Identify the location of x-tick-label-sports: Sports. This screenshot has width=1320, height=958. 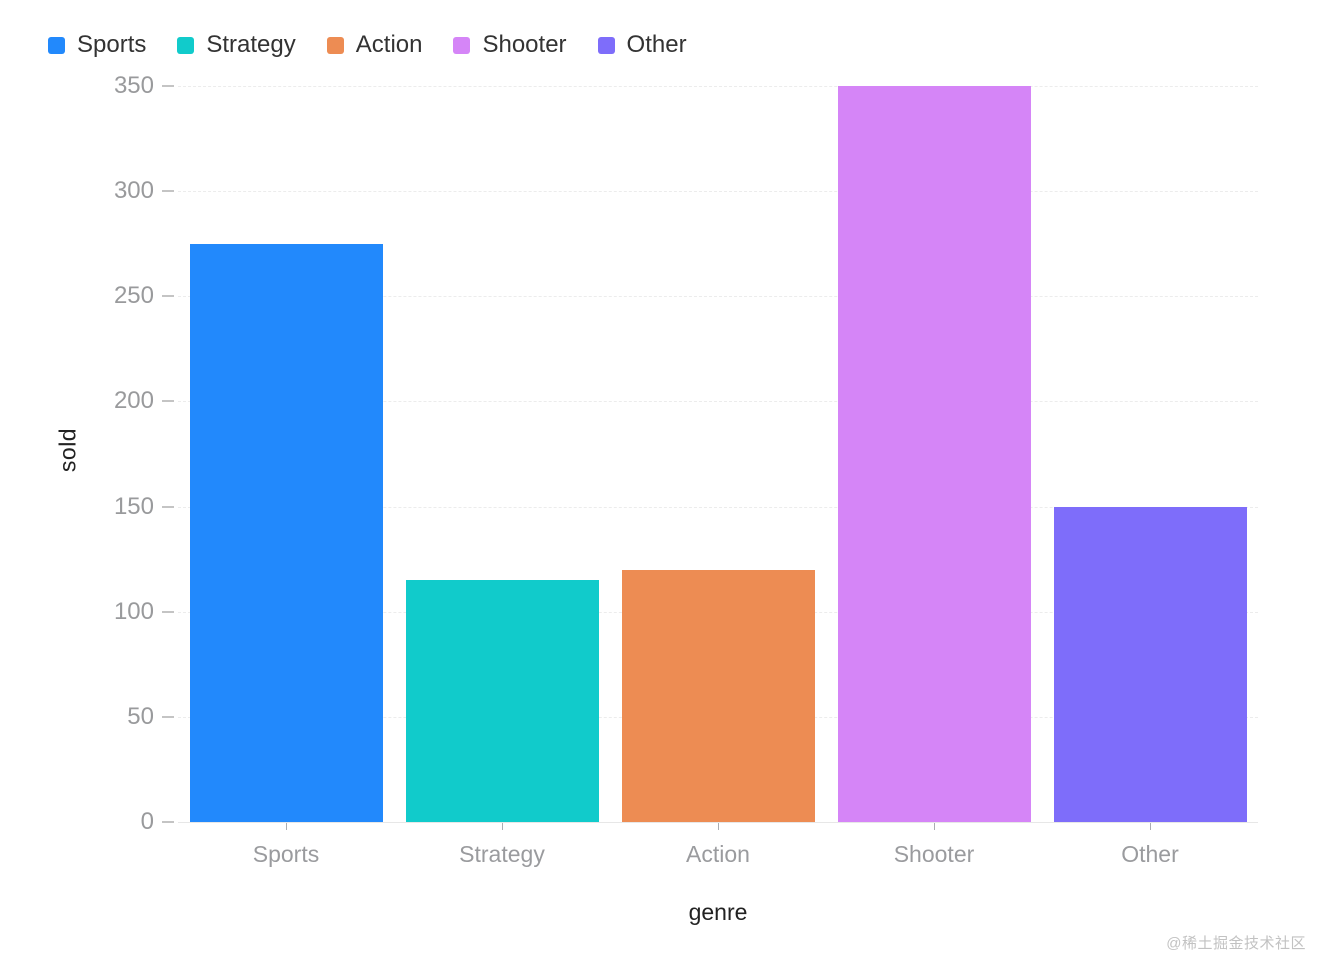
(286, 854).